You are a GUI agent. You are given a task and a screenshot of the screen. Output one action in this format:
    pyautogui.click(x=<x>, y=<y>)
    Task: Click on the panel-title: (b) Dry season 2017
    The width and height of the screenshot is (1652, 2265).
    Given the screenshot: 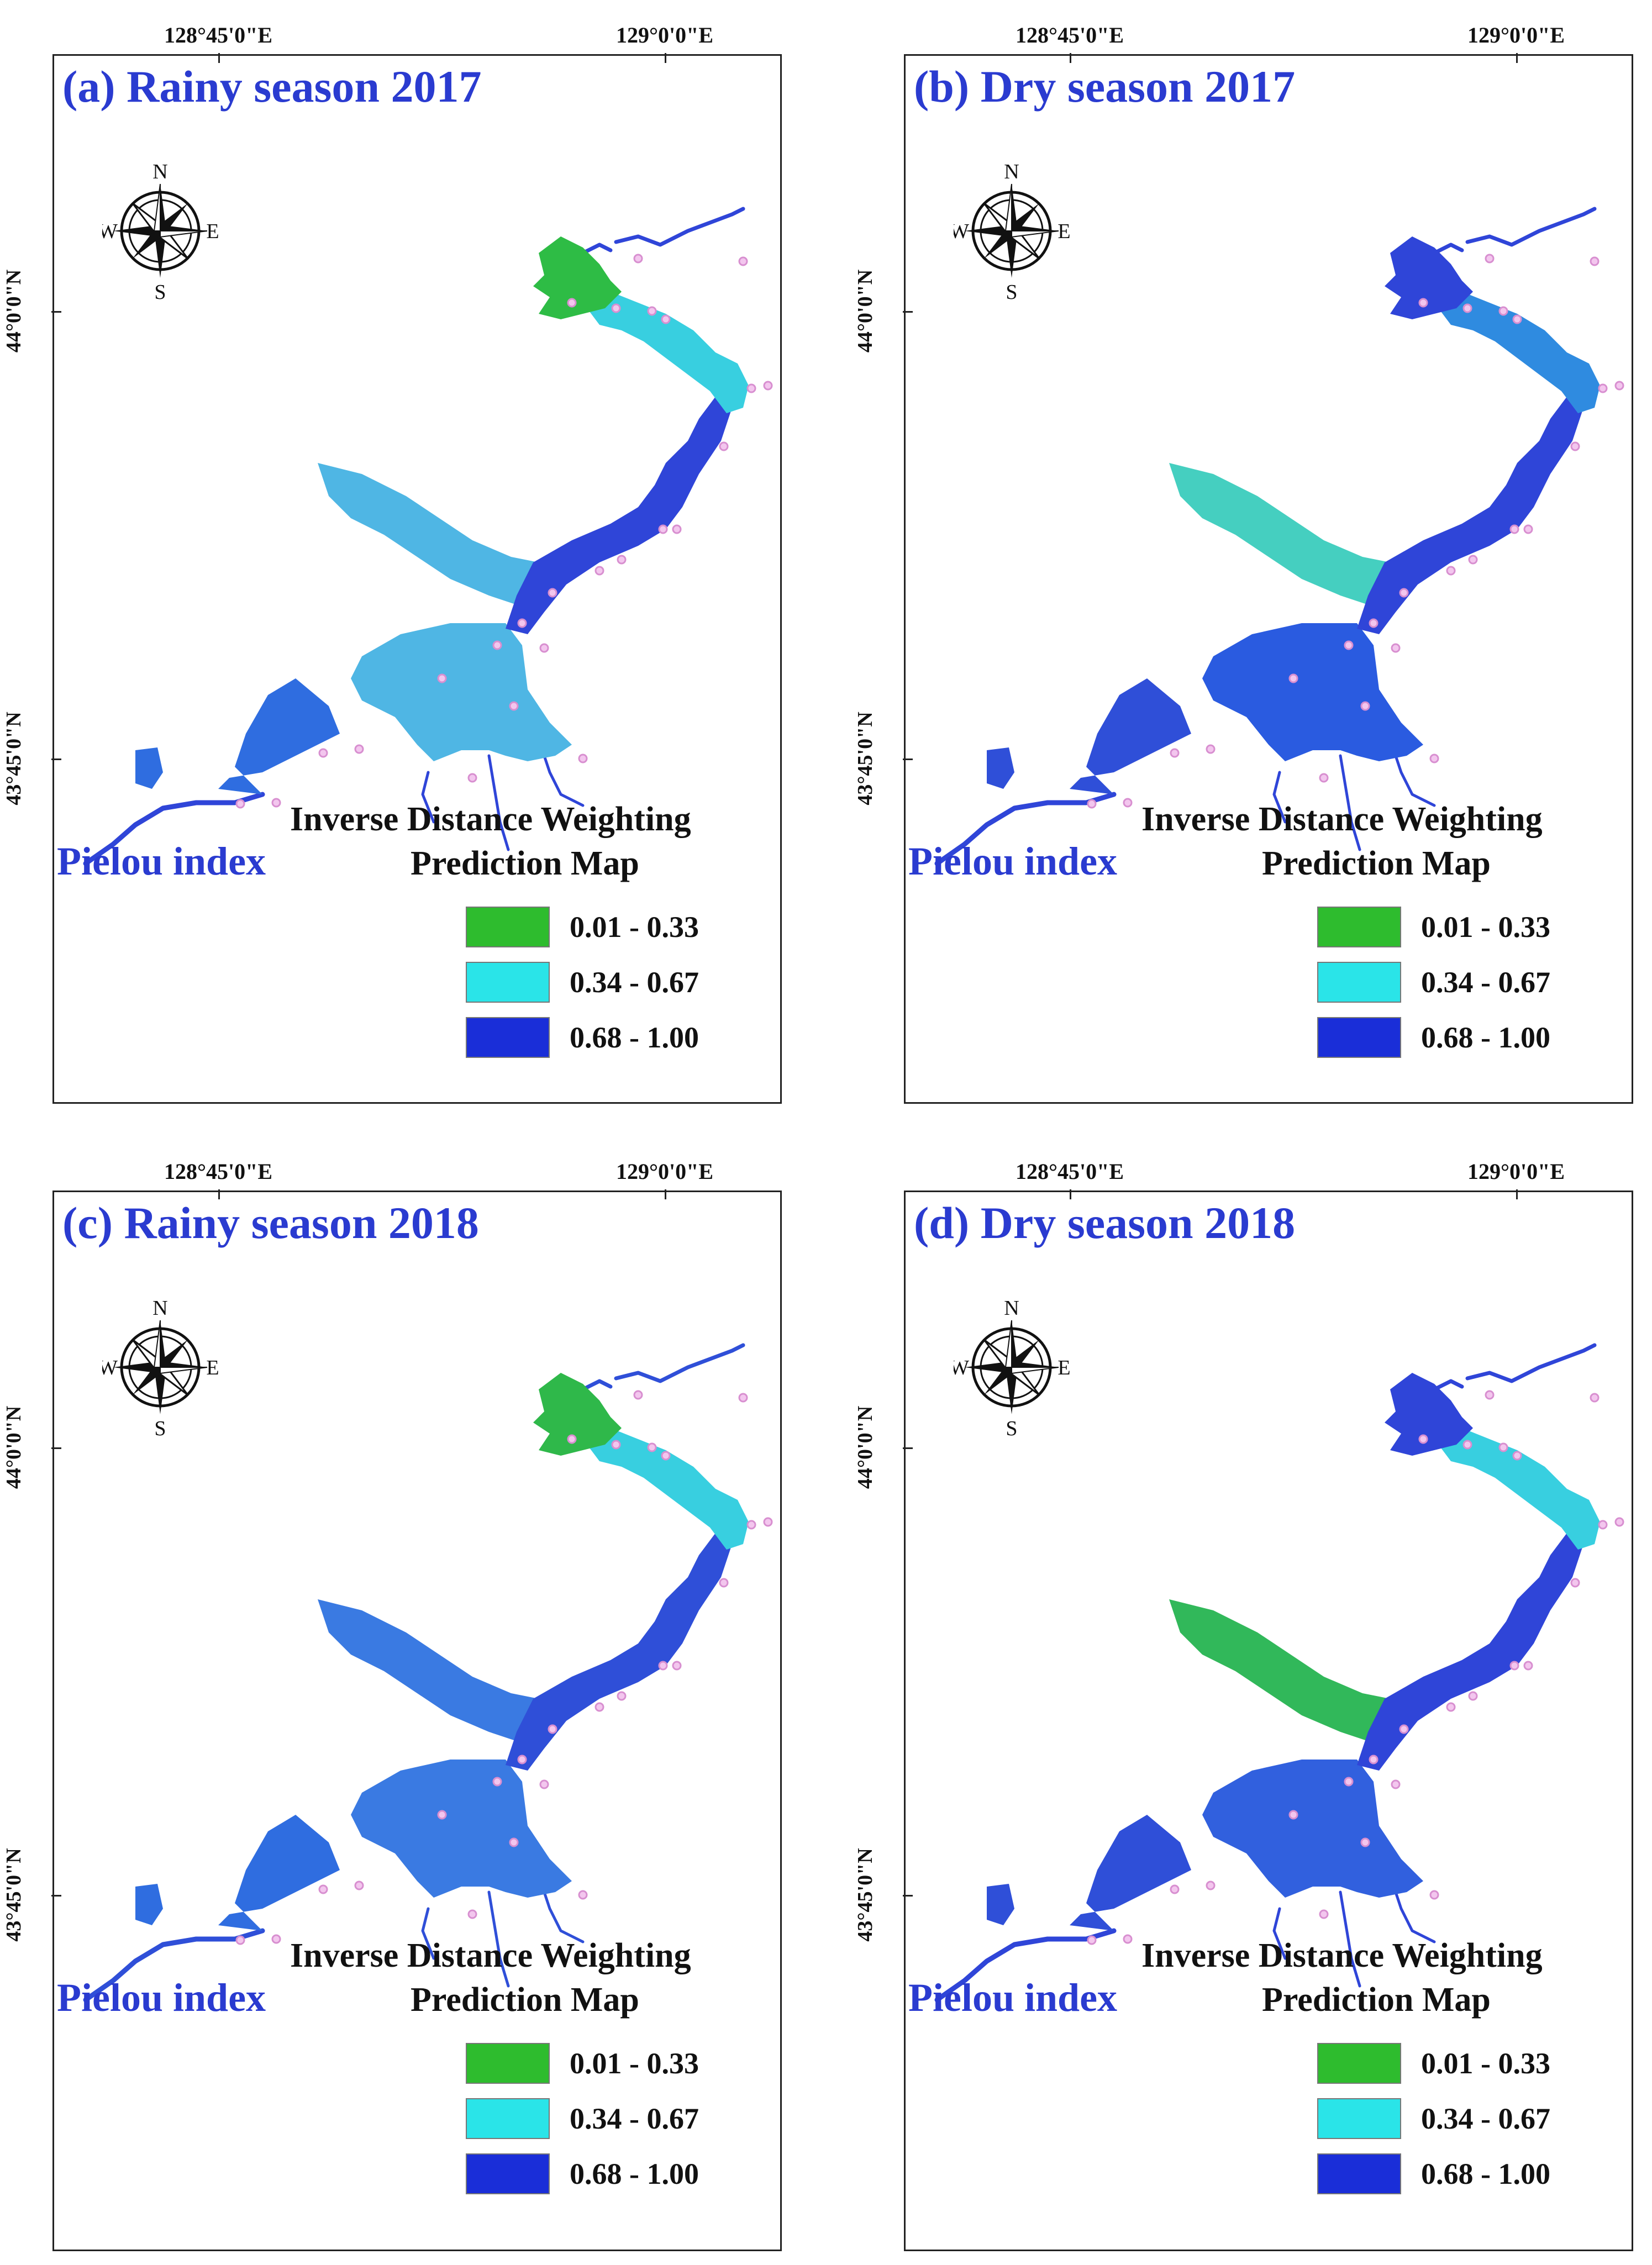 What is the action you would take?
    pyautogui.click(x=1105, y=87)
    